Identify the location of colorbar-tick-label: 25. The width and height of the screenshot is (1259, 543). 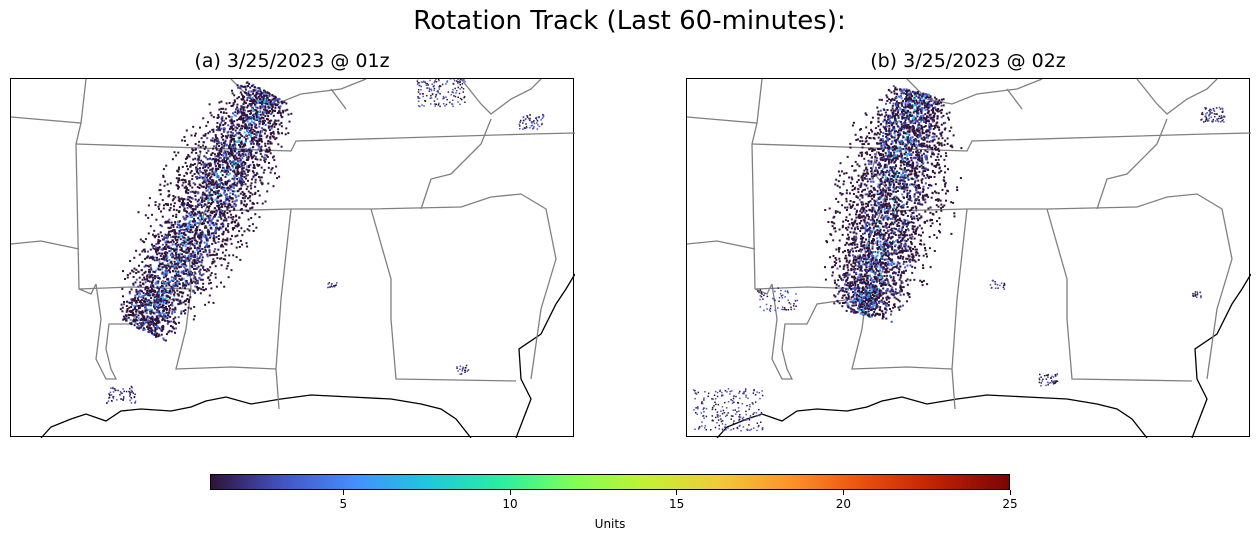
(1010, 504).